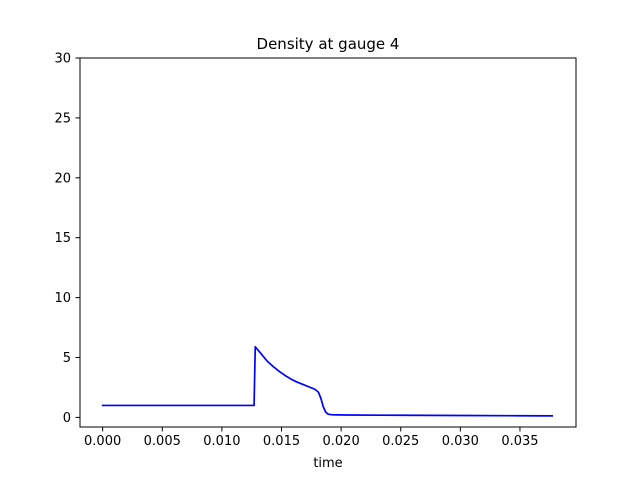 The image size is (640, 480). I want to click on x-tick-label: 0.030, so click(460, 441).